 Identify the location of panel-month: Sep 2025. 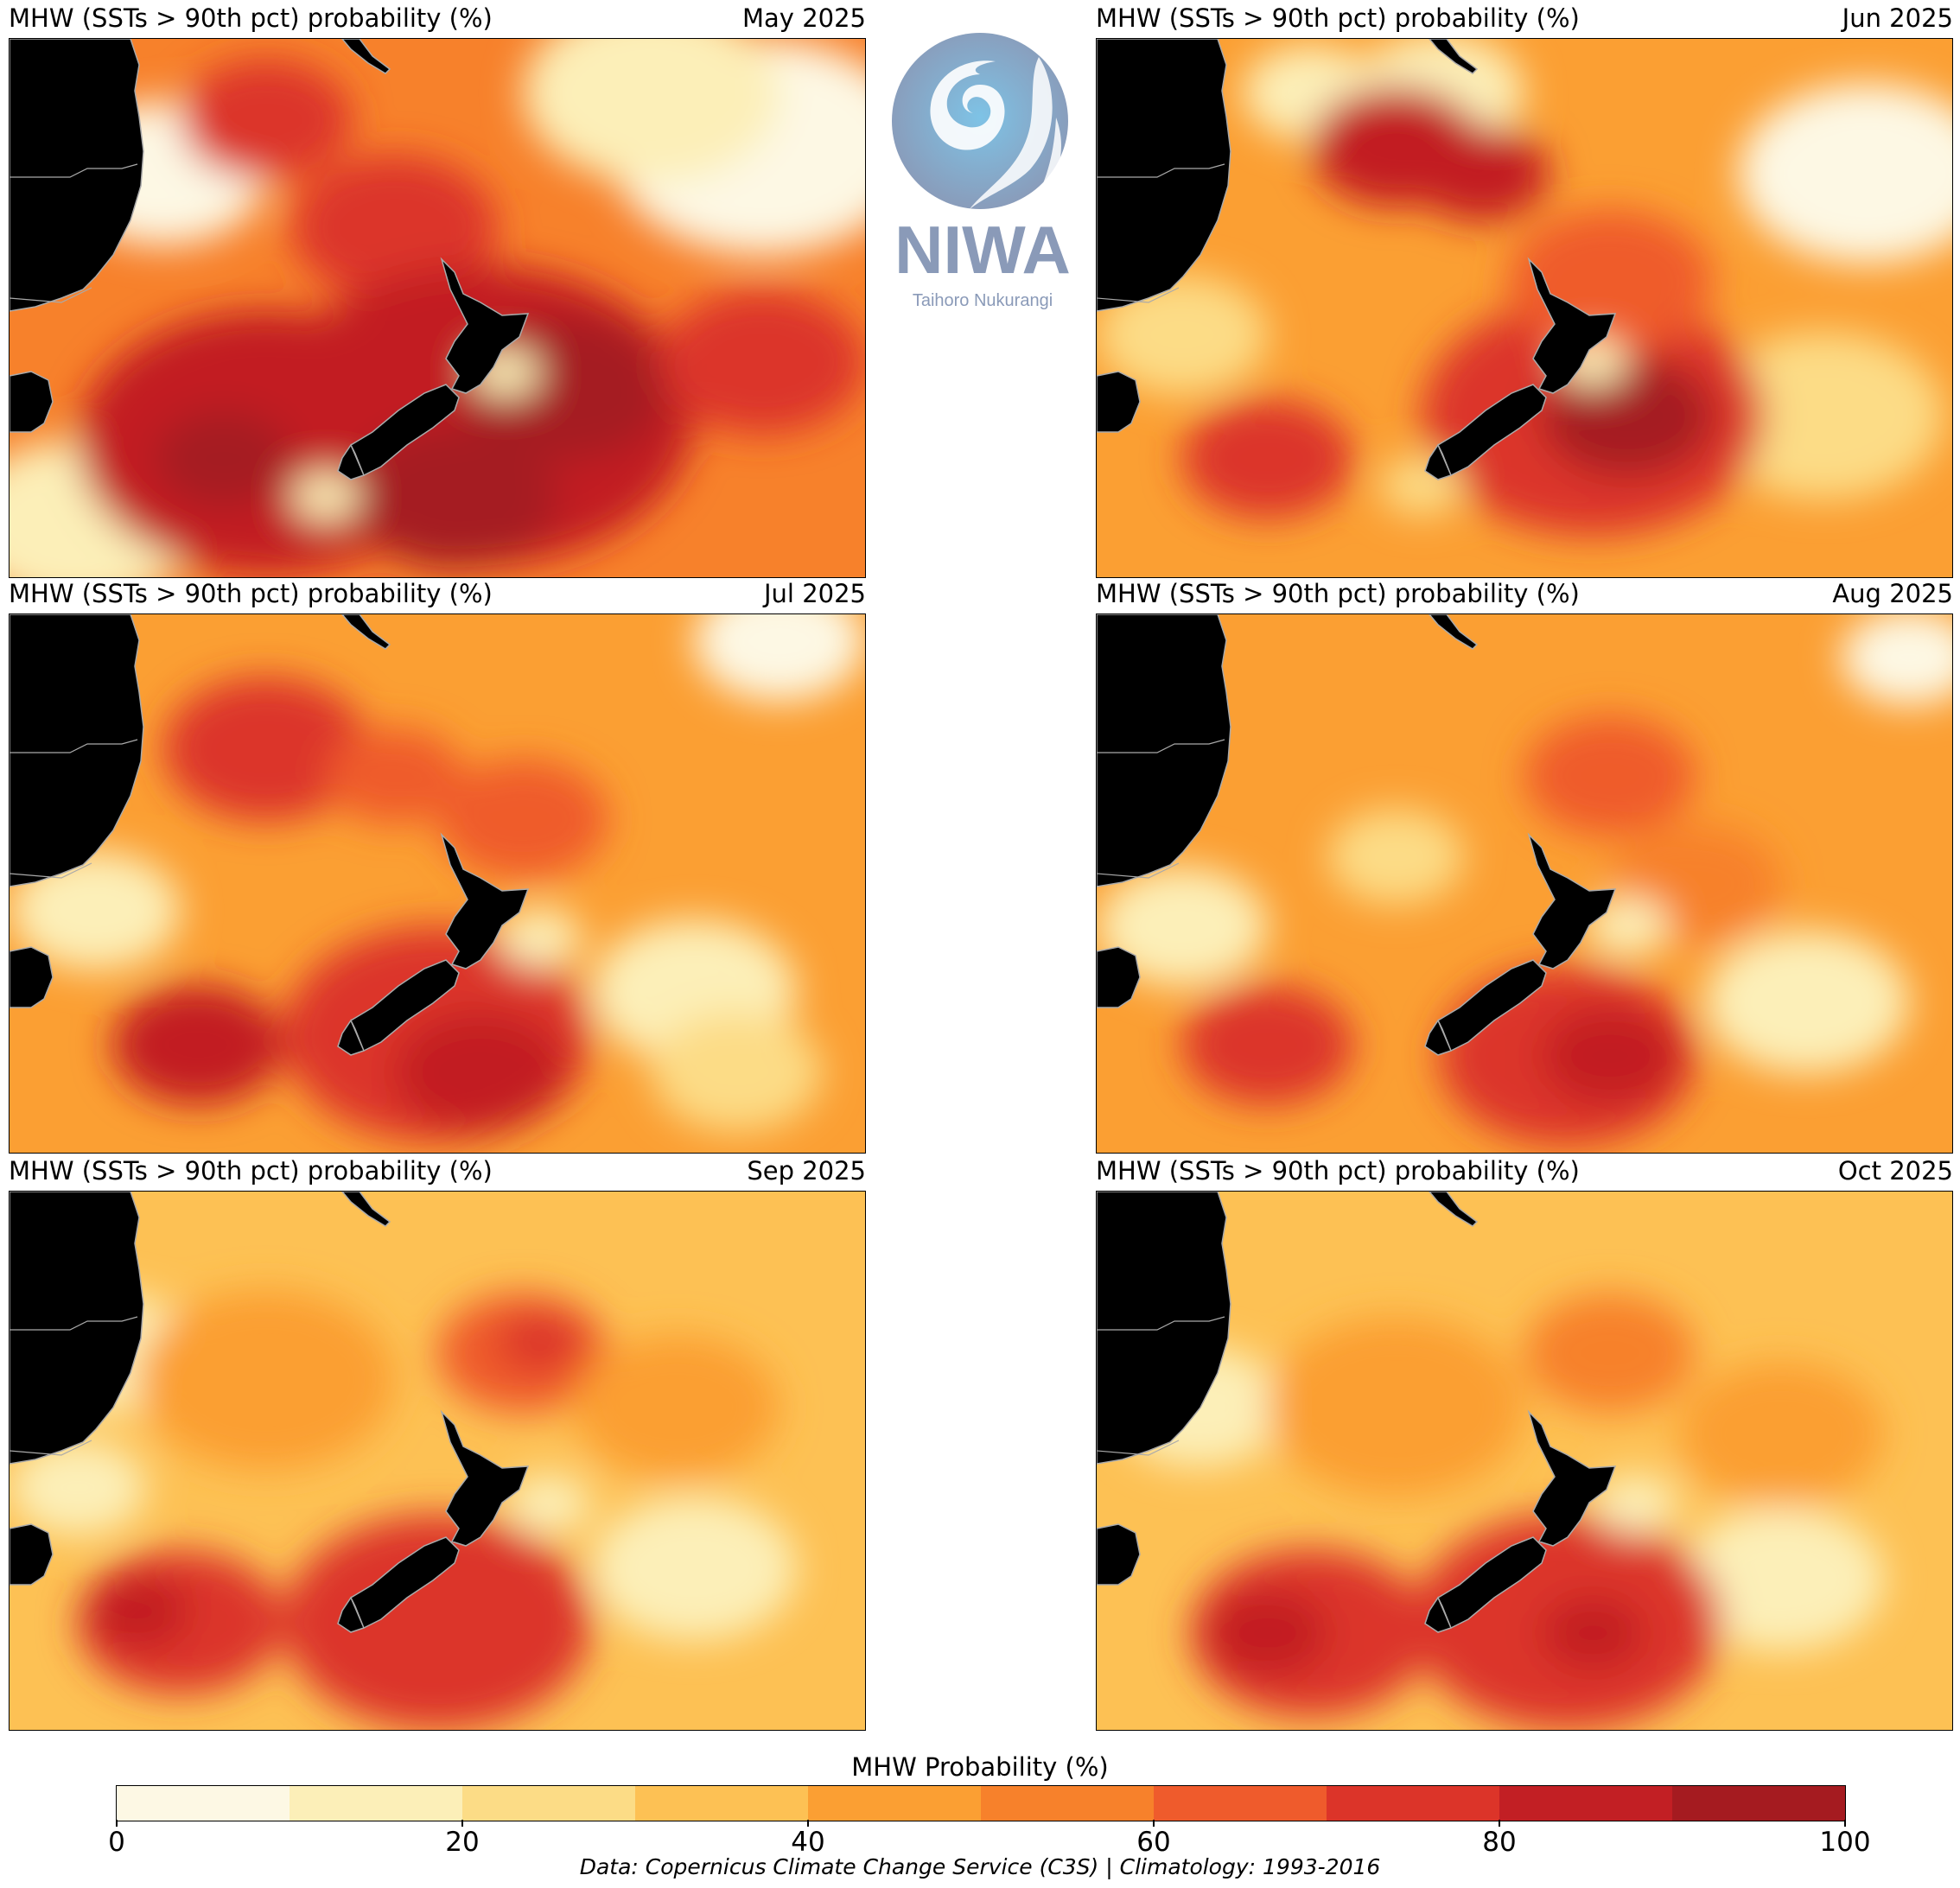
(806, 1171).